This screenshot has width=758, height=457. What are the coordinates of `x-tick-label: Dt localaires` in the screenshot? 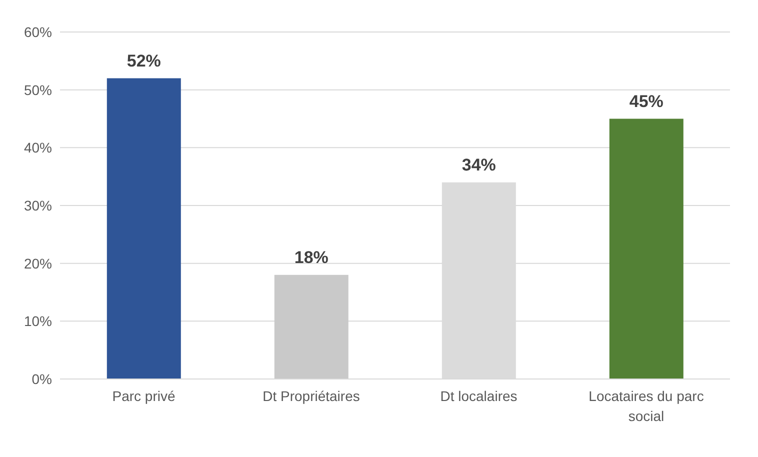 It's located at (479, 396).